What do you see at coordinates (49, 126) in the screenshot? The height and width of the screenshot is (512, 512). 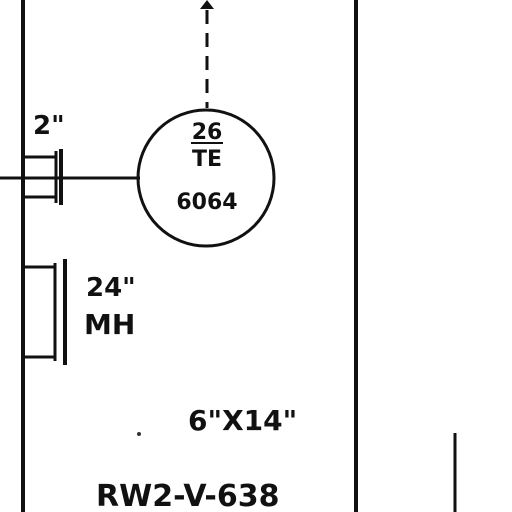 I see `branch-size-label: 2"` at bounding box center [49, 126].